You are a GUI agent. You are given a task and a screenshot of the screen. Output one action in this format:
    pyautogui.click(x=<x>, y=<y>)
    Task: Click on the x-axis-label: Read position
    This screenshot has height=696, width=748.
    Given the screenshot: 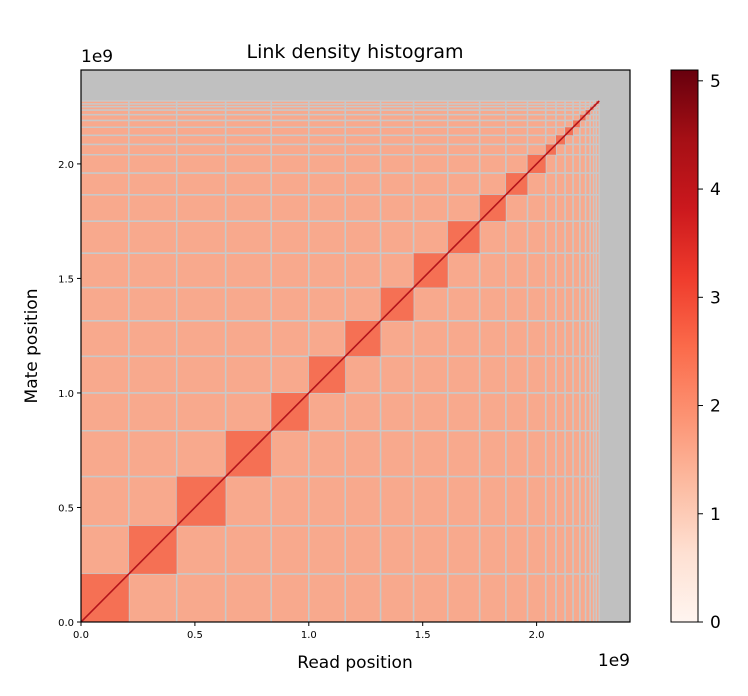 What is the action you would take?
    pyautogui.click(x=354, y=663)
    